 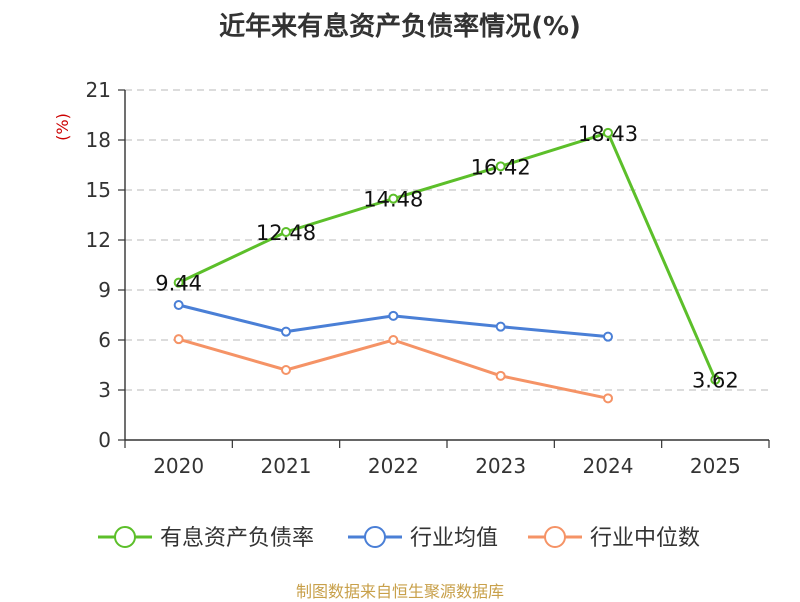 What do you see at coordinates (98, 190) in the screenshot?
I see `y-tick-label: 15` at bounding box center [98, 190].